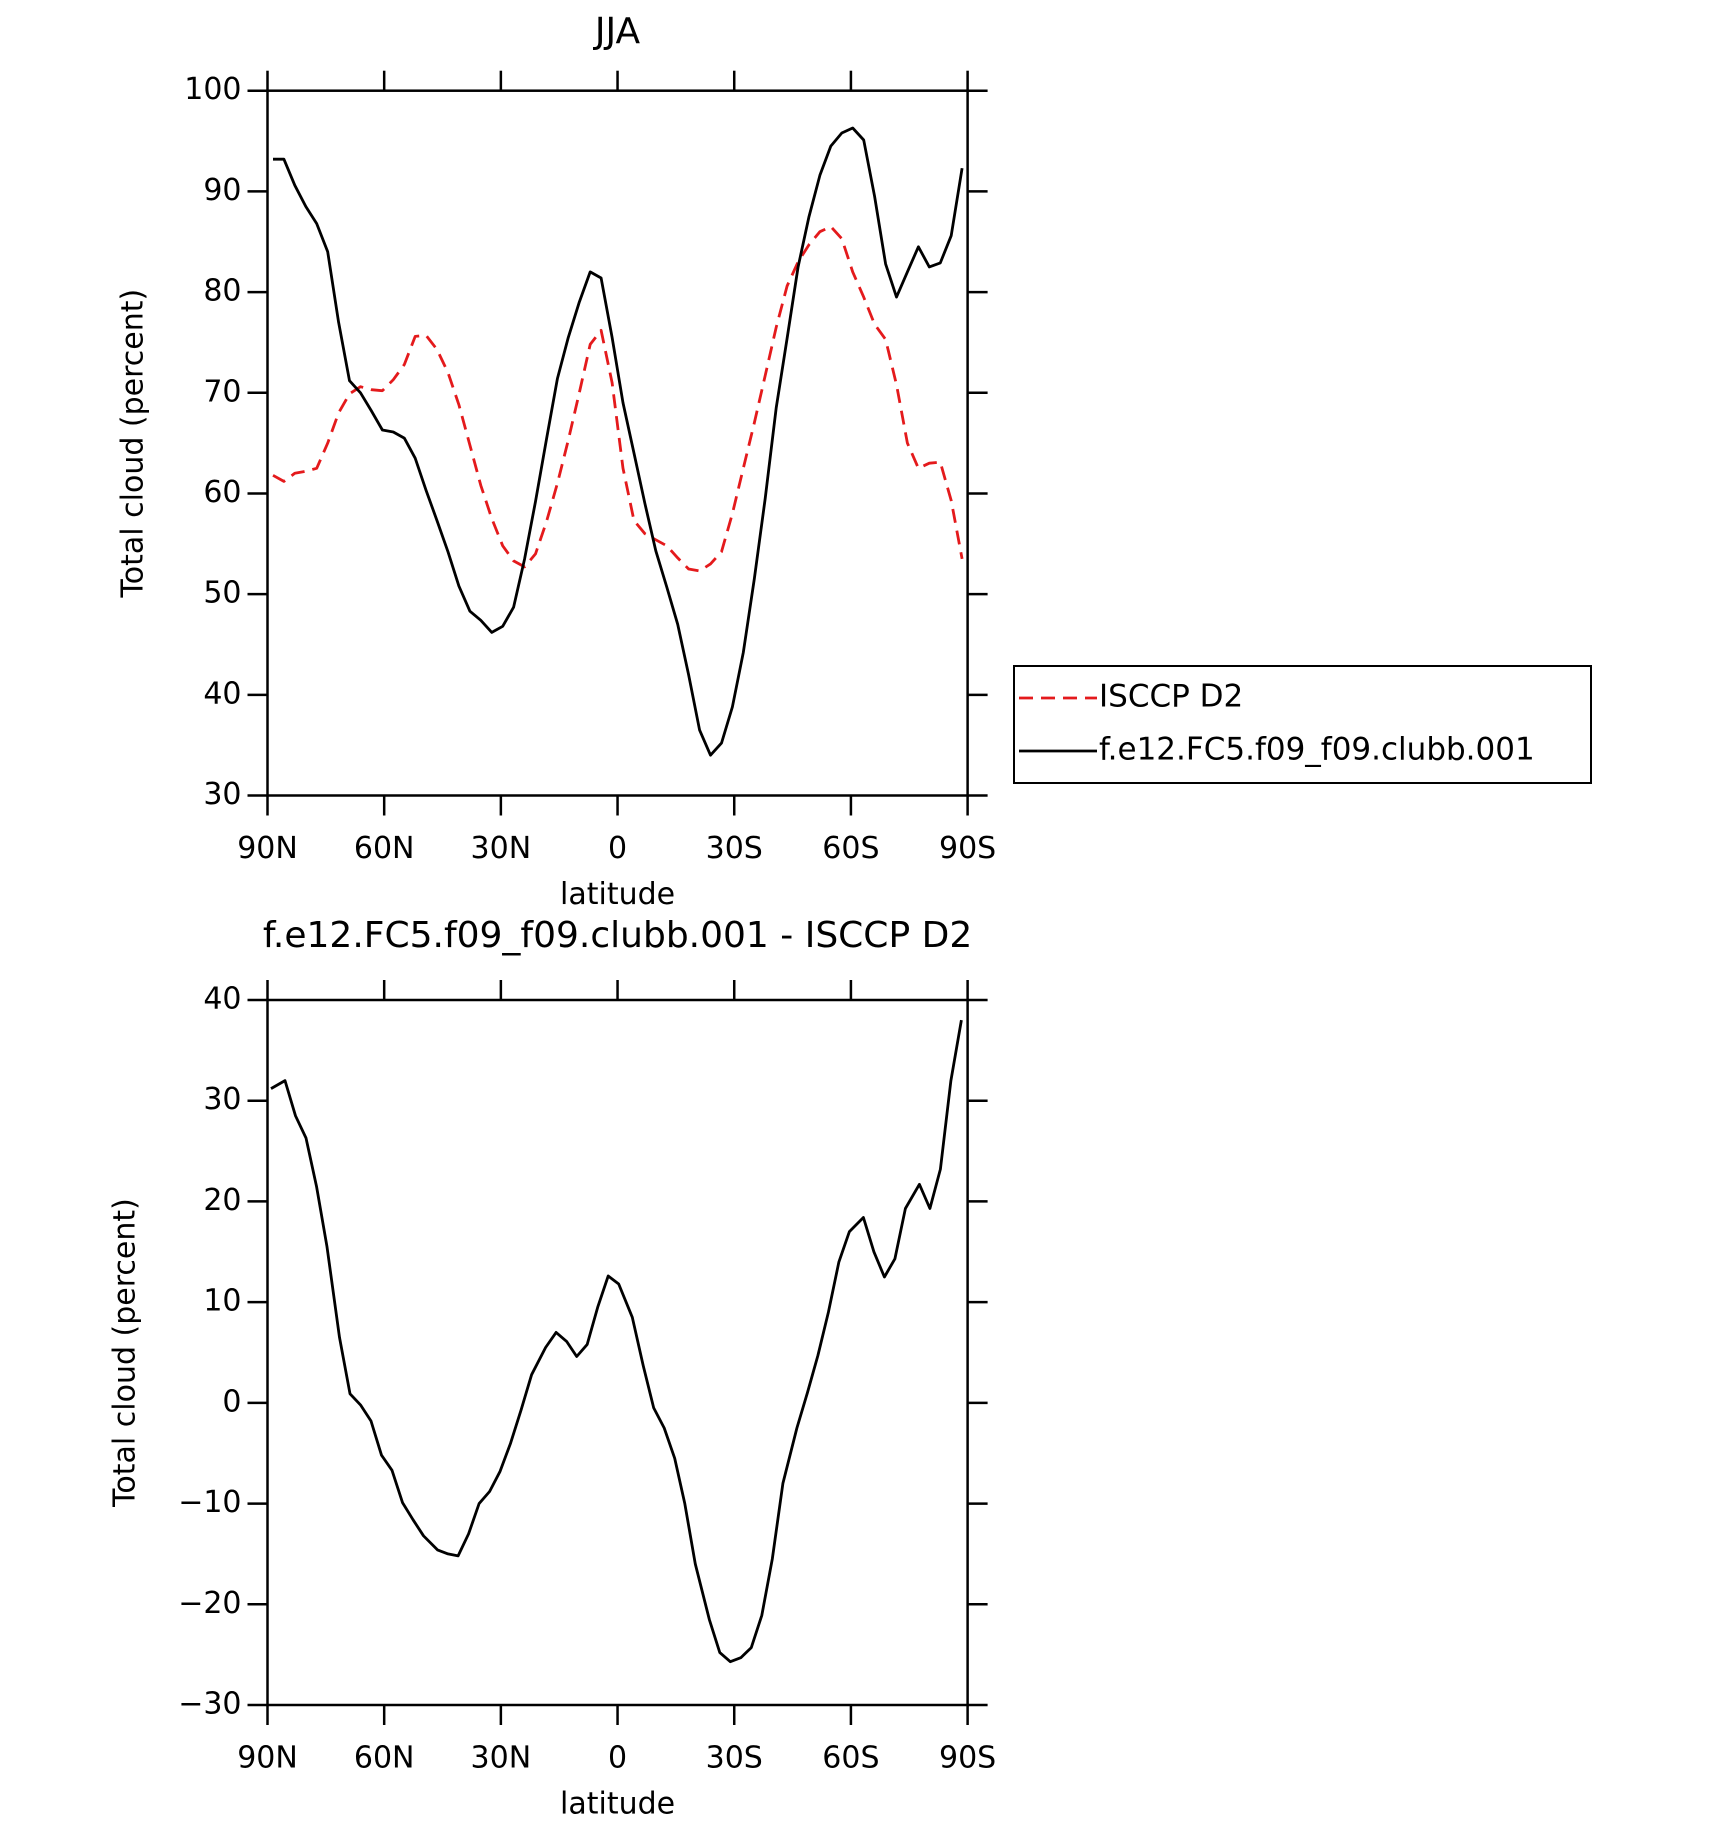  What do you see at coordinates (1317, 750) in the screenshot?
I see `legend-label: f.e12.FC5.f09_f09.clubb.001` at bounding box center [1317, 750].